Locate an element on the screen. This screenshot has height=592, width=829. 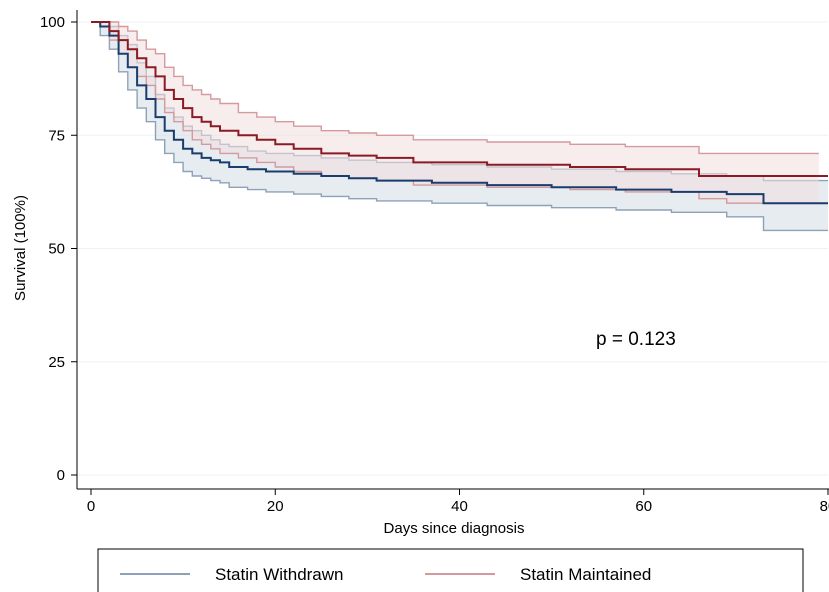
p-value-annotation: p = 0.123 is located at coordinates (636, 339).